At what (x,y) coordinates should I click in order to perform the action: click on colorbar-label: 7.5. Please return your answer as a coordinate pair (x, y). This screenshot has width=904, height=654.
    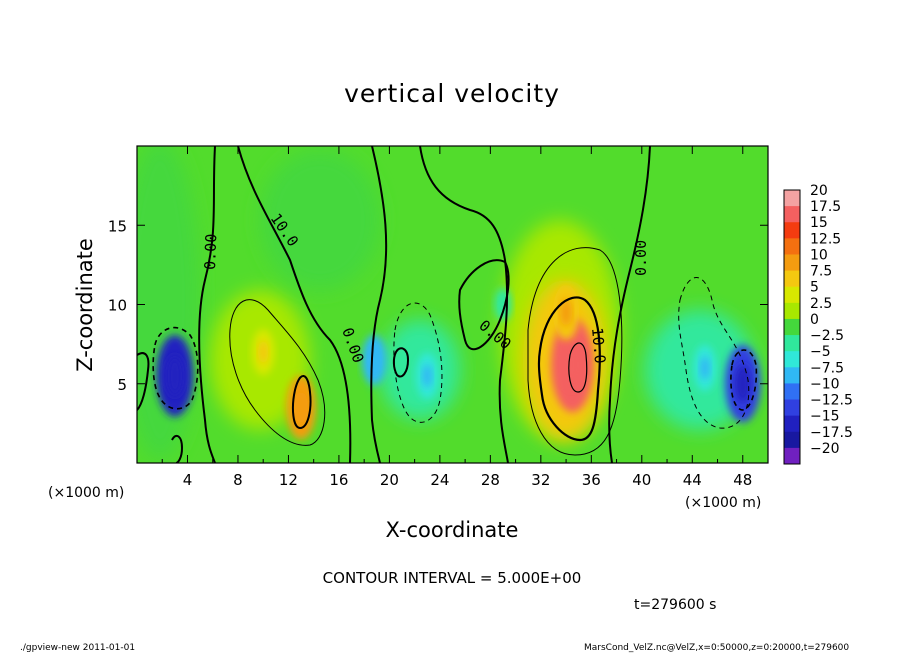
    Looking at the image, I should click on (821, 272).